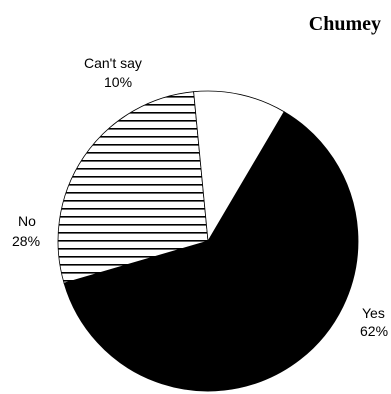 The width and height of the screenshot is (391, 394). Describe the element at coordinates (374, 331) in the screenshot. I see `slice-percent-yes: 62%` at that location.